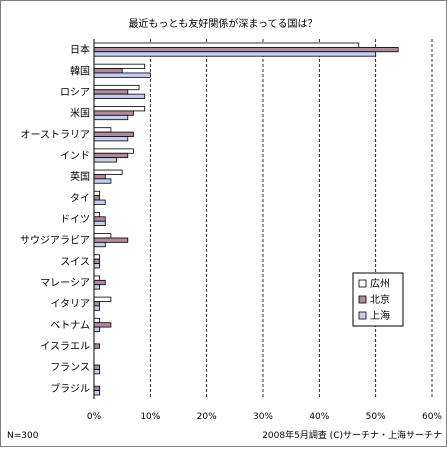 The height and width of the screenshot is (450, 447). What do you see at coordinates (65, 283) in the screenshot?
I see `category-label: マレーシア` at bounding box center [65, 283].